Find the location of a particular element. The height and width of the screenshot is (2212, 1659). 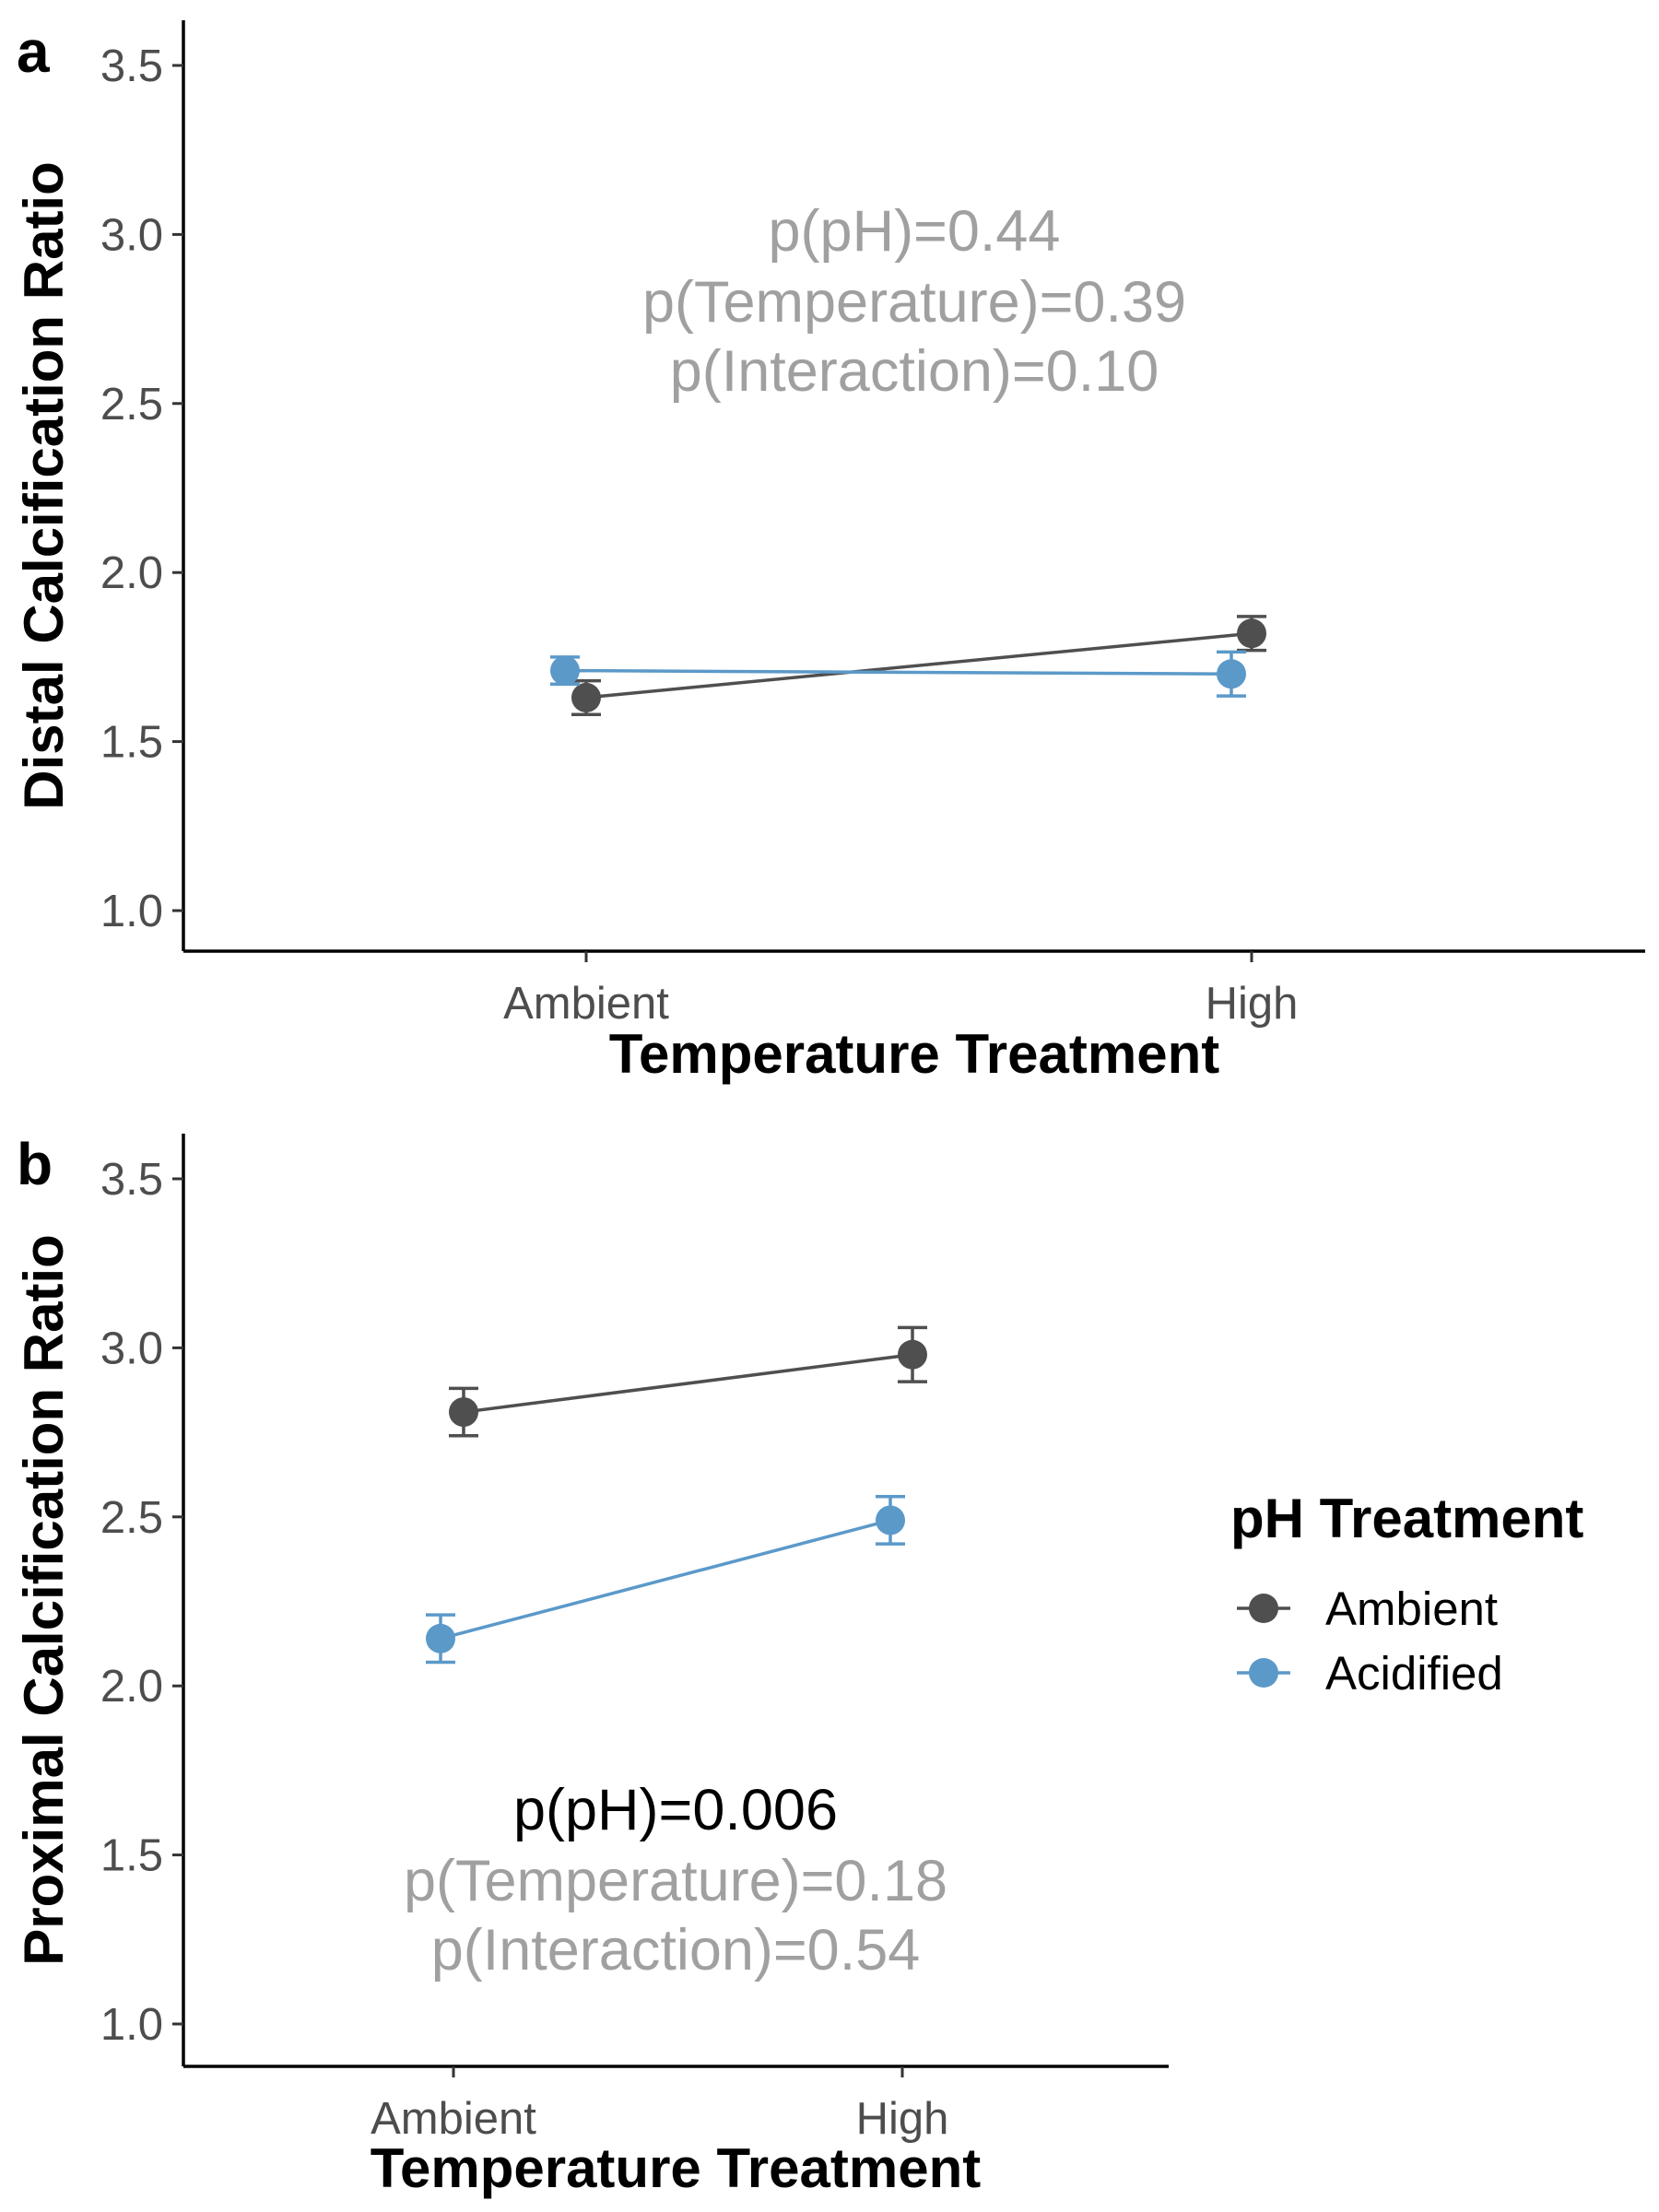

y-axis-title: Proximal Calcification Ratio is located at coordinates (44, 1600).